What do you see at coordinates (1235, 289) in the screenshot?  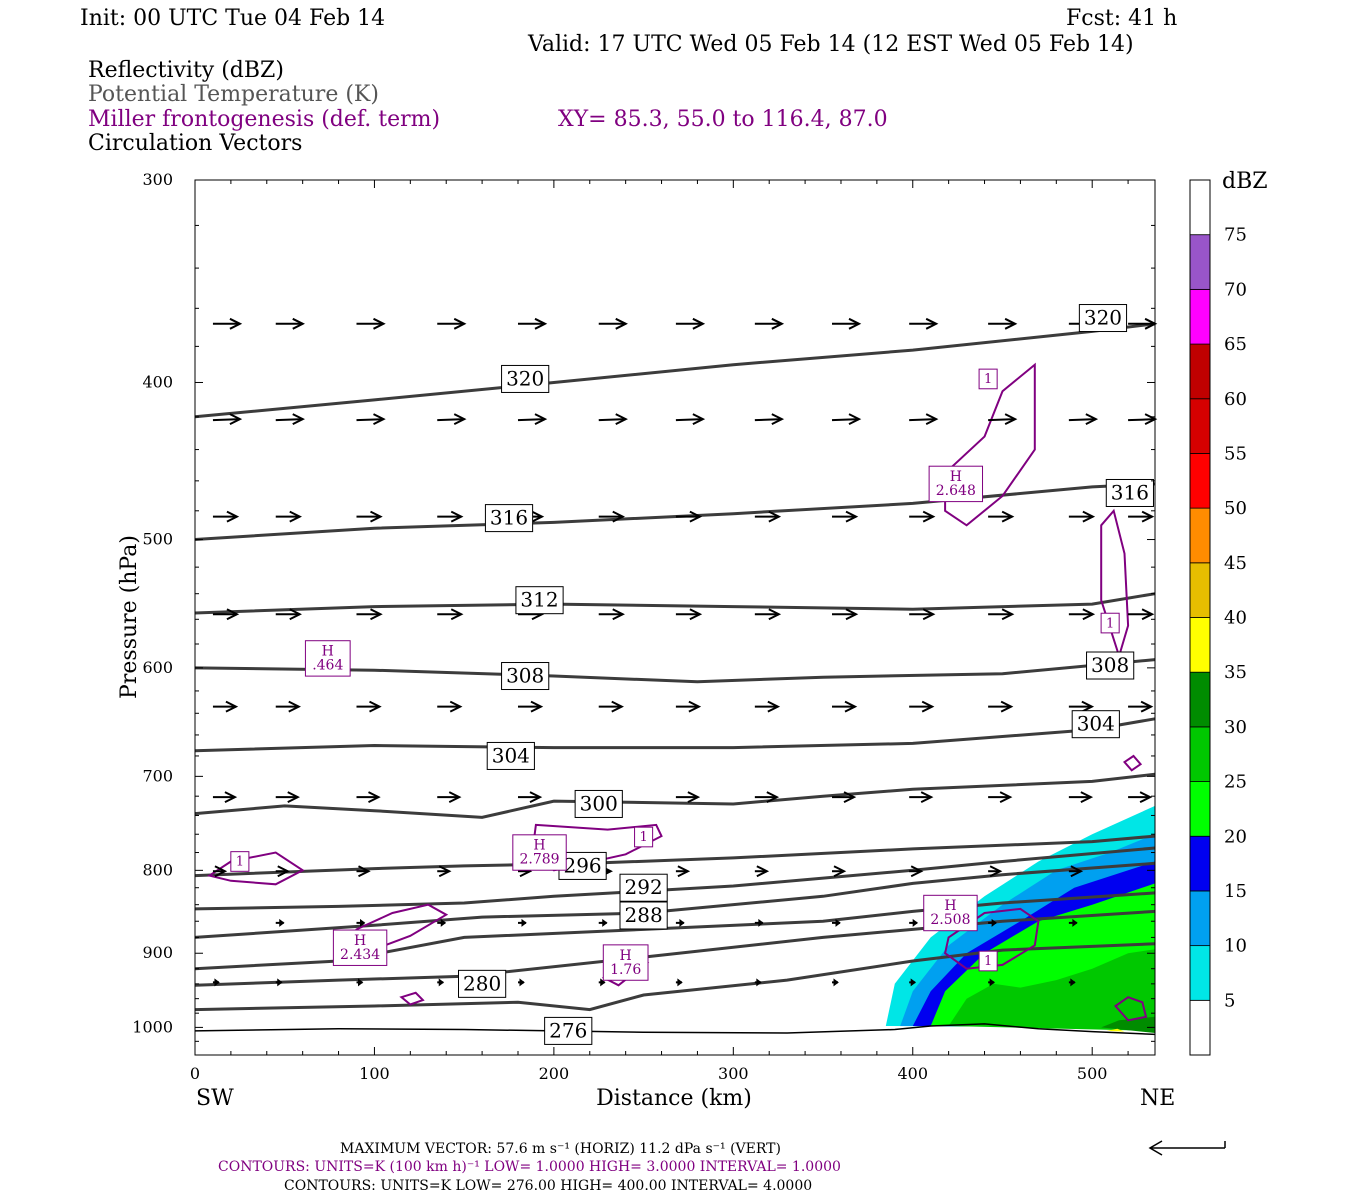 I see `colorbar-label: 70` at bounding box center [1235, 289].